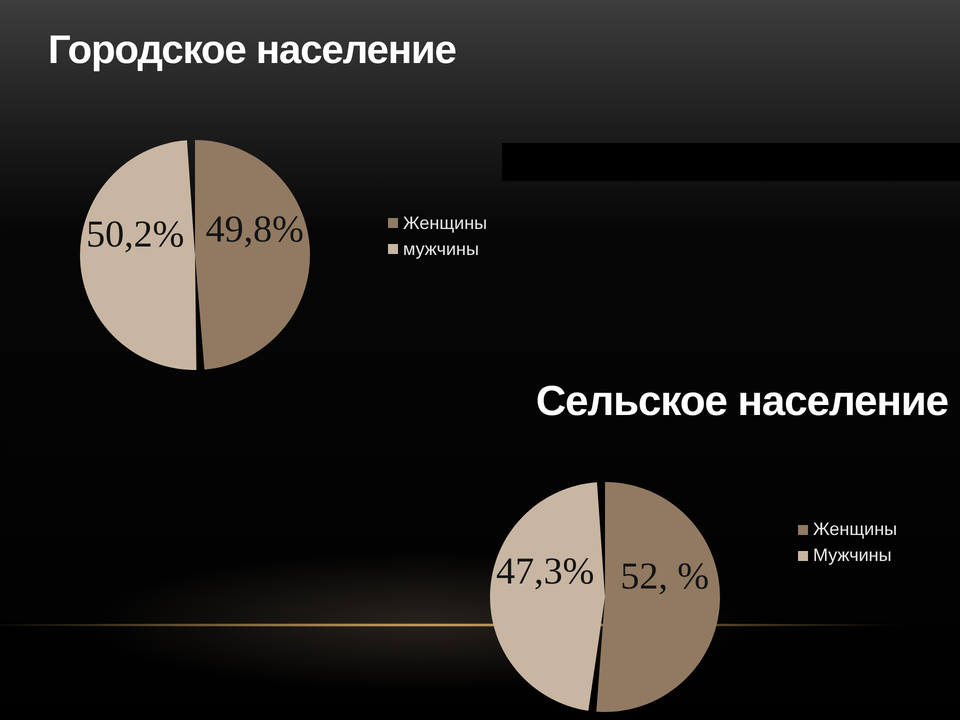 This screenshot has height=720, width=960. Describe the element at coordinates (852, 555) in the screenshot. I see `legend-label: Мужчины` at that location.